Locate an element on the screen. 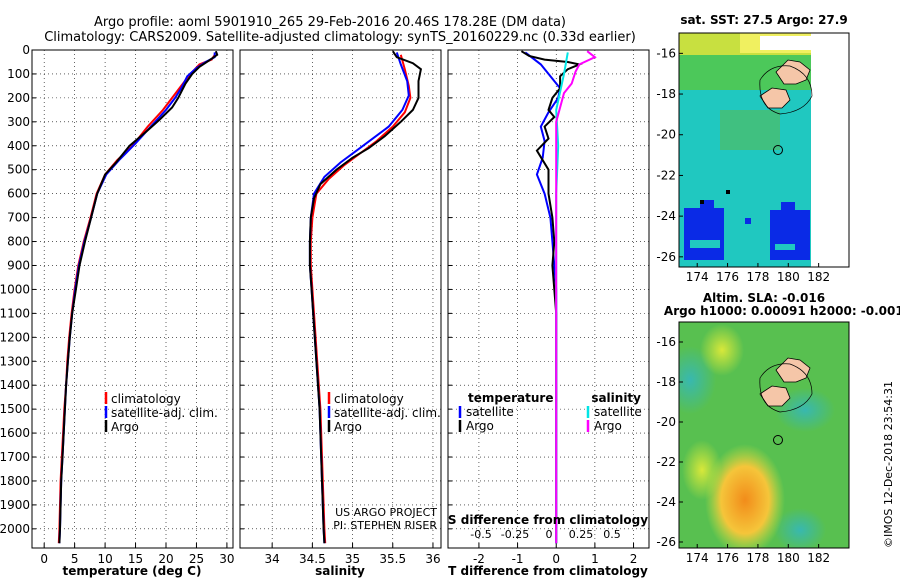  sla-map-ticks: 174 176 178 180 182 -16 -18 -20 -22 -24 -26 is located at coordinates (743, 450).